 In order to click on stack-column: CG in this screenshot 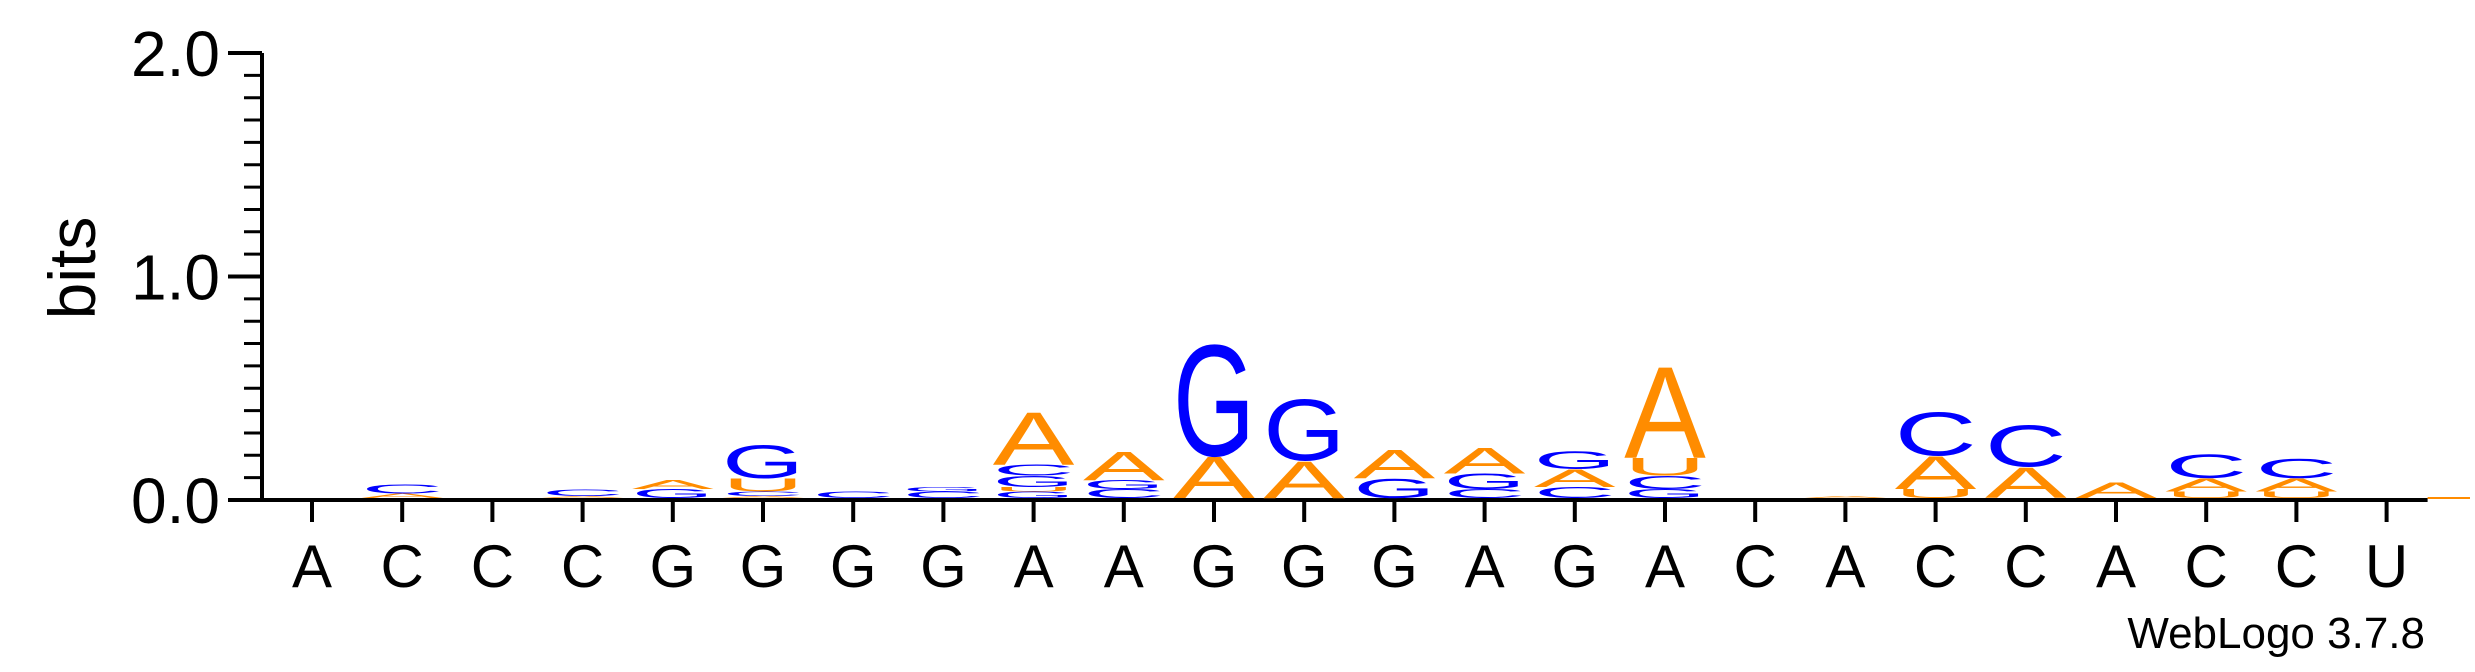, I will do `click(943, 493)`.